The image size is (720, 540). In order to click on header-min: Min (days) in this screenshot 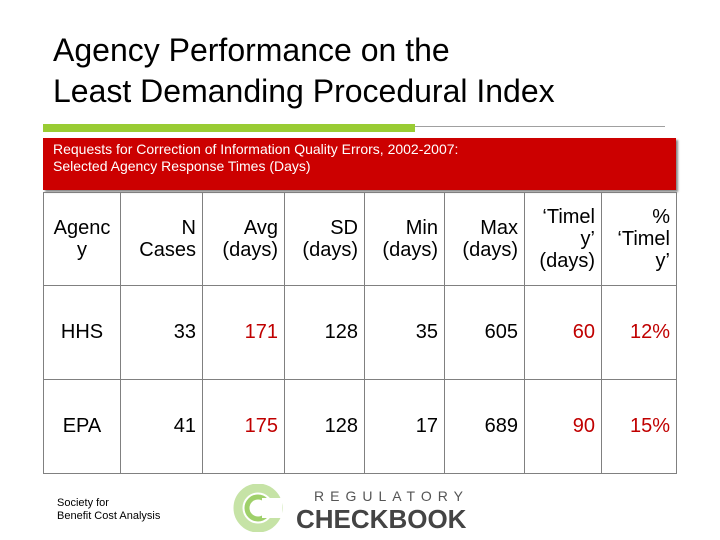, I will do `click(404, 239)`.